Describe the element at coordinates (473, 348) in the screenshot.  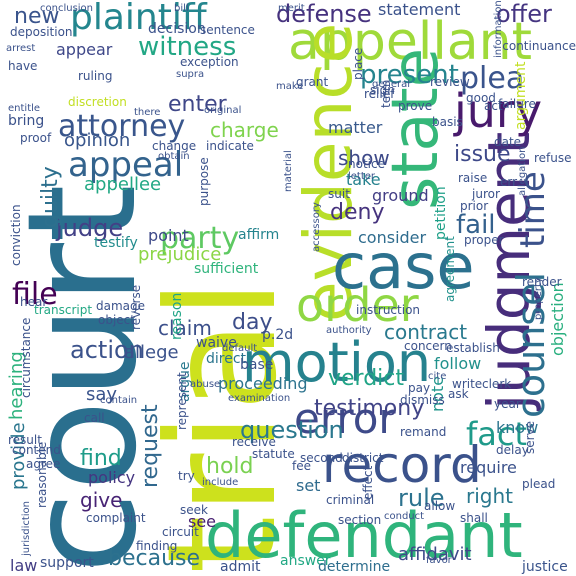
I see `word-establish: establish` at that location.